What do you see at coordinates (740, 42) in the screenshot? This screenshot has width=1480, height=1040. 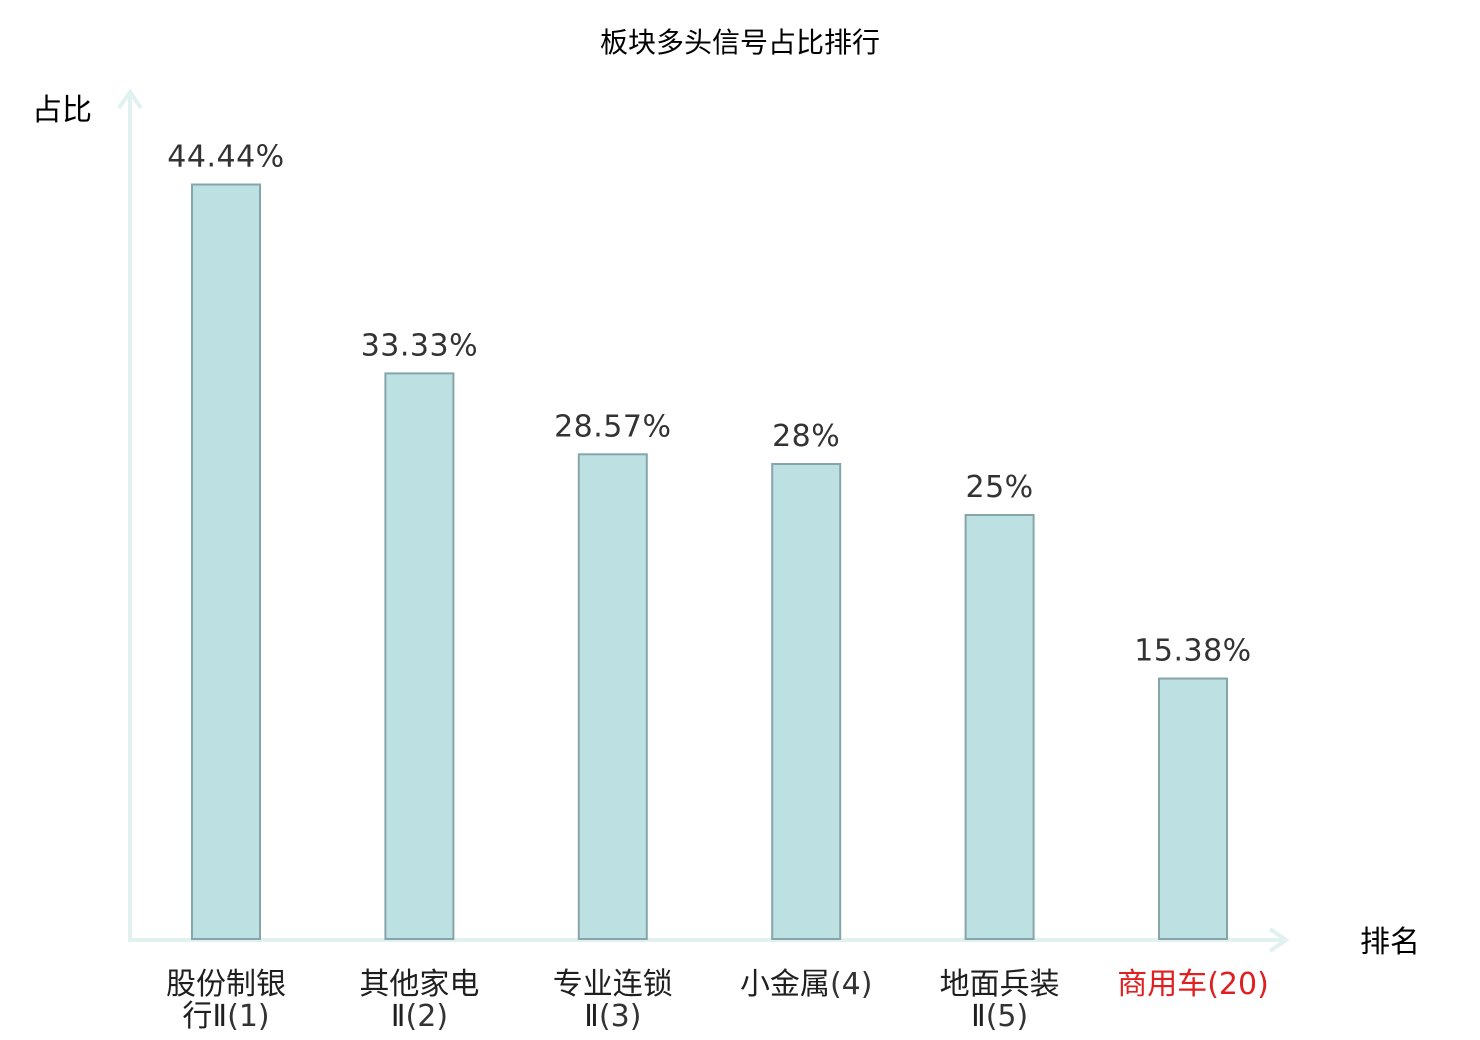 I see `chart-title: 板块多头信号占比排行` at bounding box center [740, 42].